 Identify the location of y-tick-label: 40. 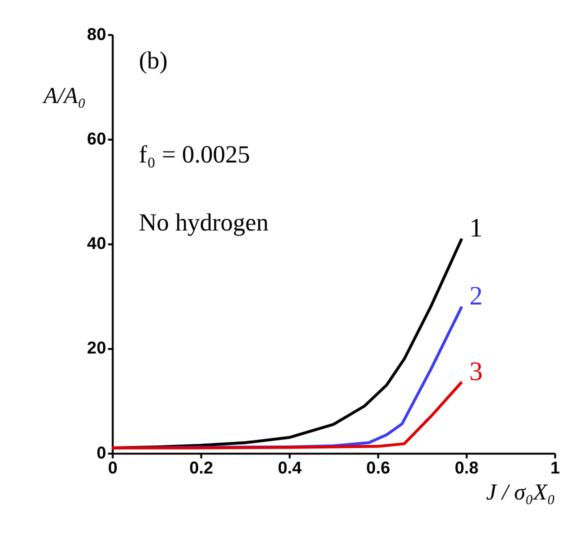
(96, 244).